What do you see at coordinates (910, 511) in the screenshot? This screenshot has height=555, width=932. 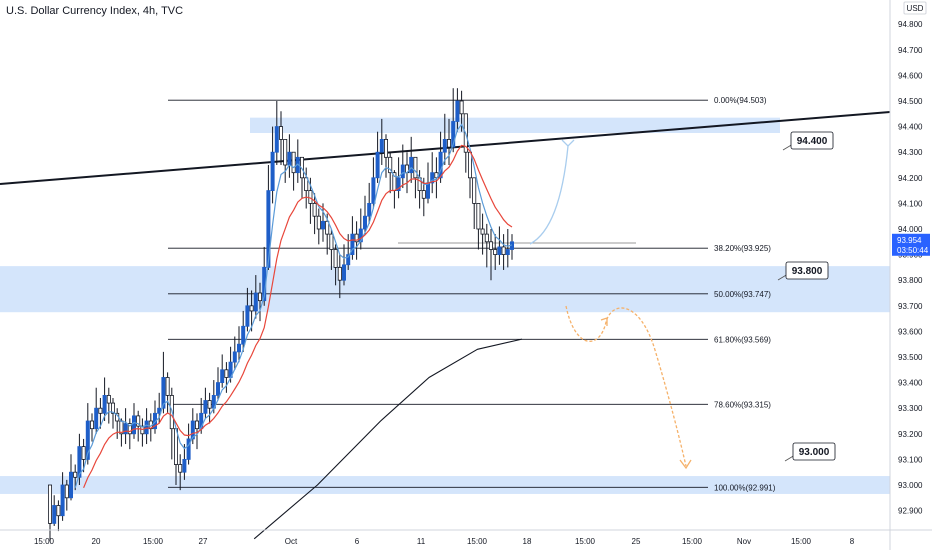 I see `price-tick-label: 92.900` at bounding box center [910, 511].